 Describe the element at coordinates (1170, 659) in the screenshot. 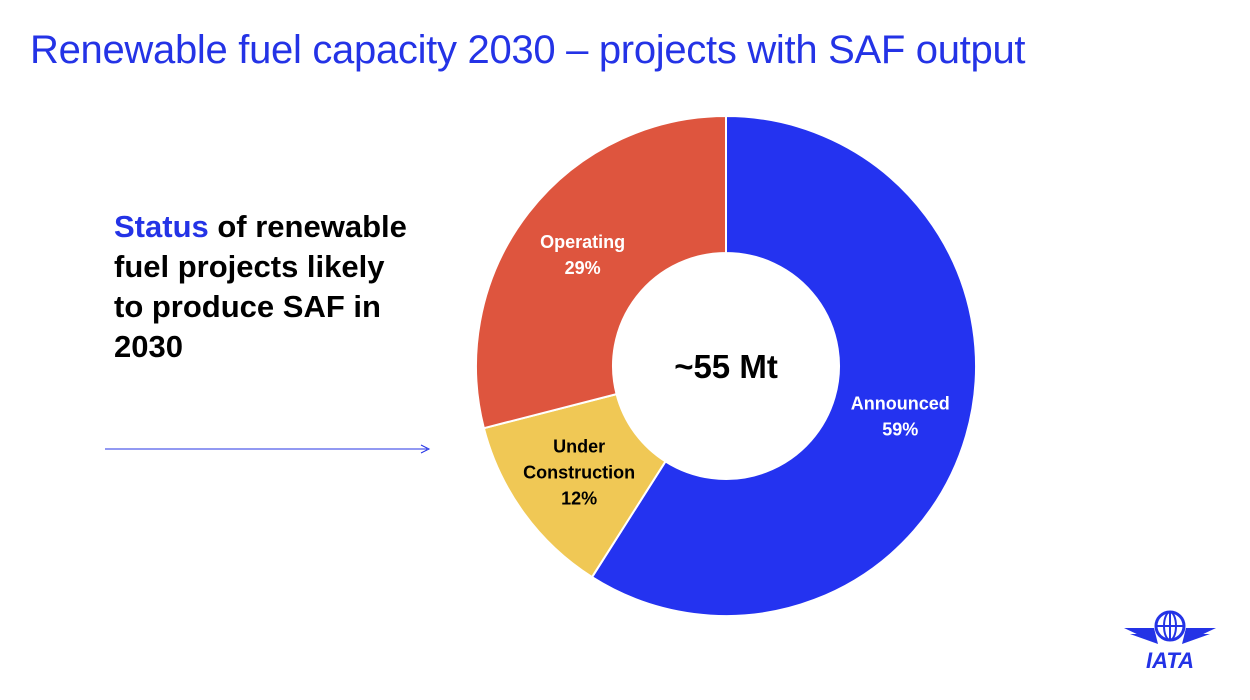

I see `logo-text: IATA` at that location.